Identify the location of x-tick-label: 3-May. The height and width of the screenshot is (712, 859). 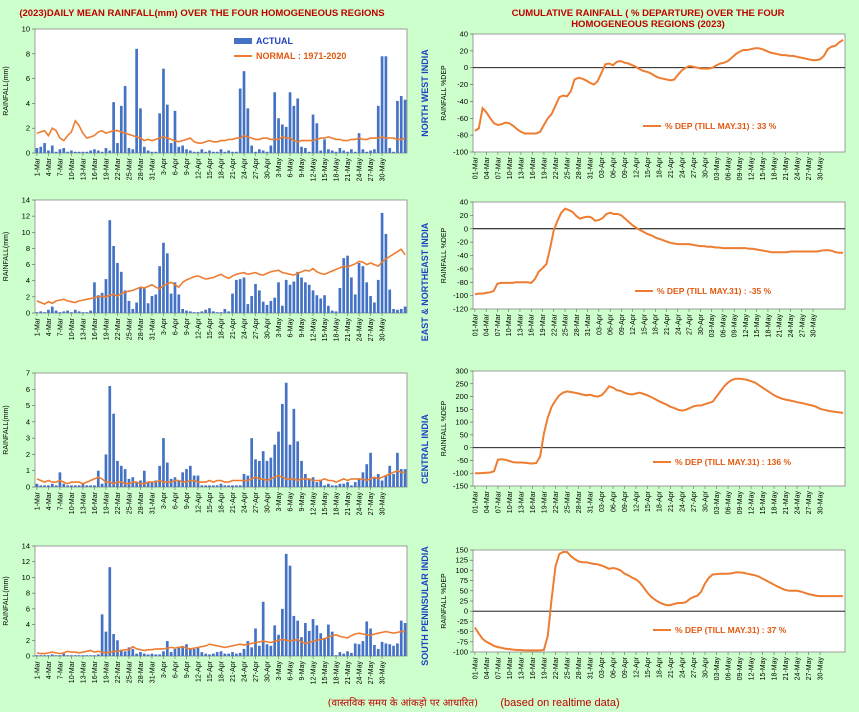
(279, 502).